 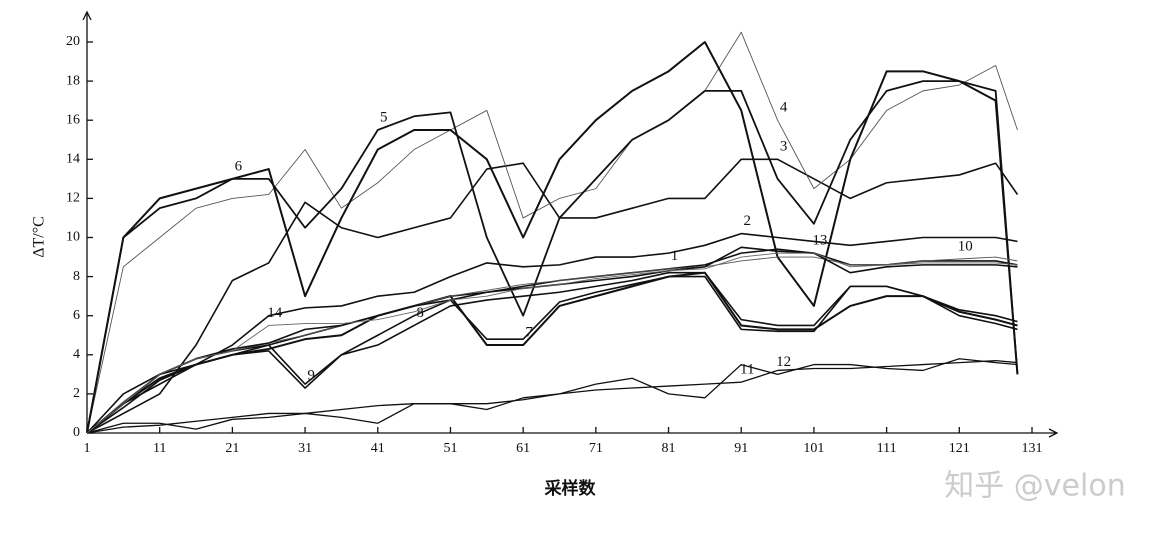 I want to click on y-tick-label: 10, so click(x=73, y=237).